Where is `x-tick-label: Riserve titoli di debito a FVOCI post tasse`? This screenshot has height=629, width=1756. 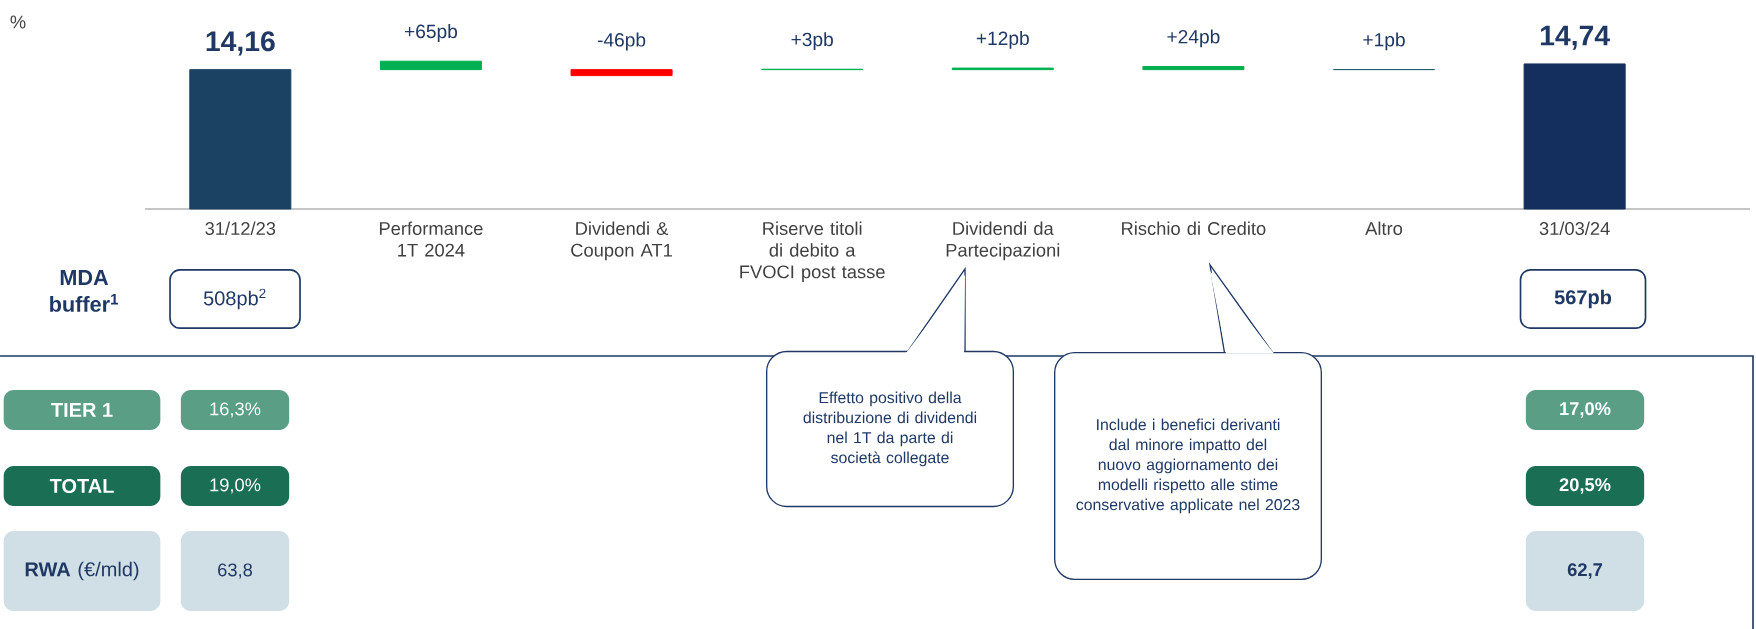 x-tick-label: Riserve titoli di debito a FVOCI post tasse is located at coordinates (812, 251).